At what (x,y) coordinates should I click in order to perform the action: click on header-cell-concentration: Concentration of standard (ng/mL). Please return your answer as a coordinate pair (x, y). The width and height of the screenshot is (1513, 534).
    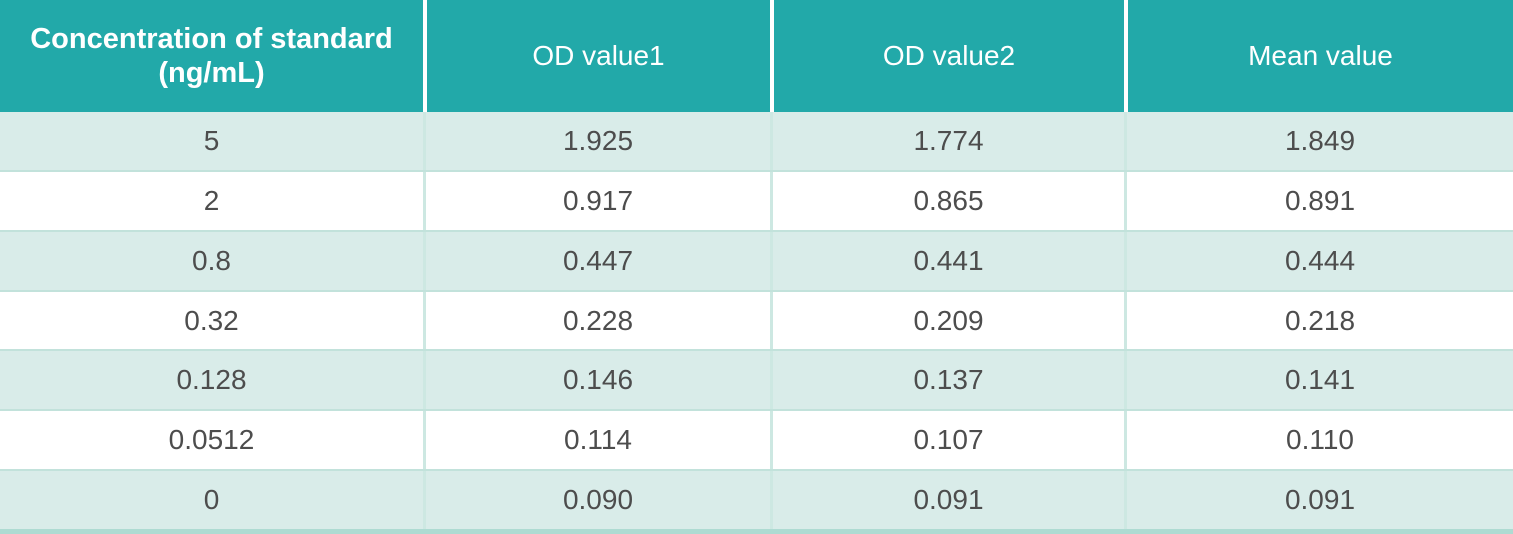
    Looking at the image, I should click on (211, 56).